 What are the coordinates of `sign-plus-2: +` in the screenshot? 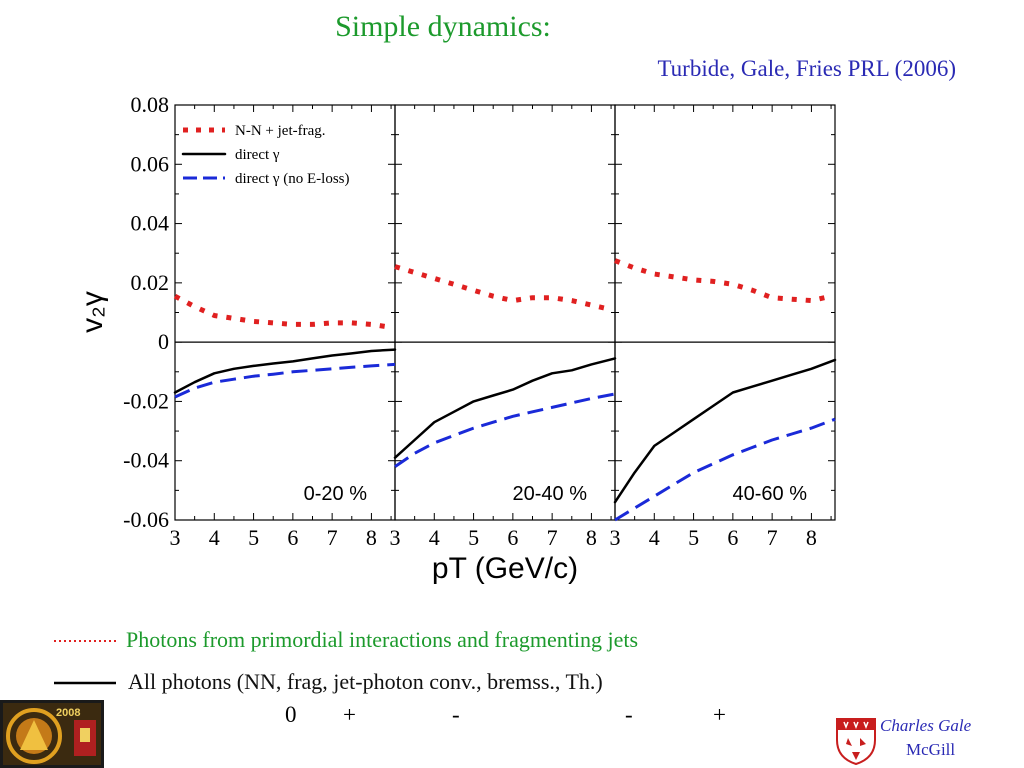 It's located at (719, 714).